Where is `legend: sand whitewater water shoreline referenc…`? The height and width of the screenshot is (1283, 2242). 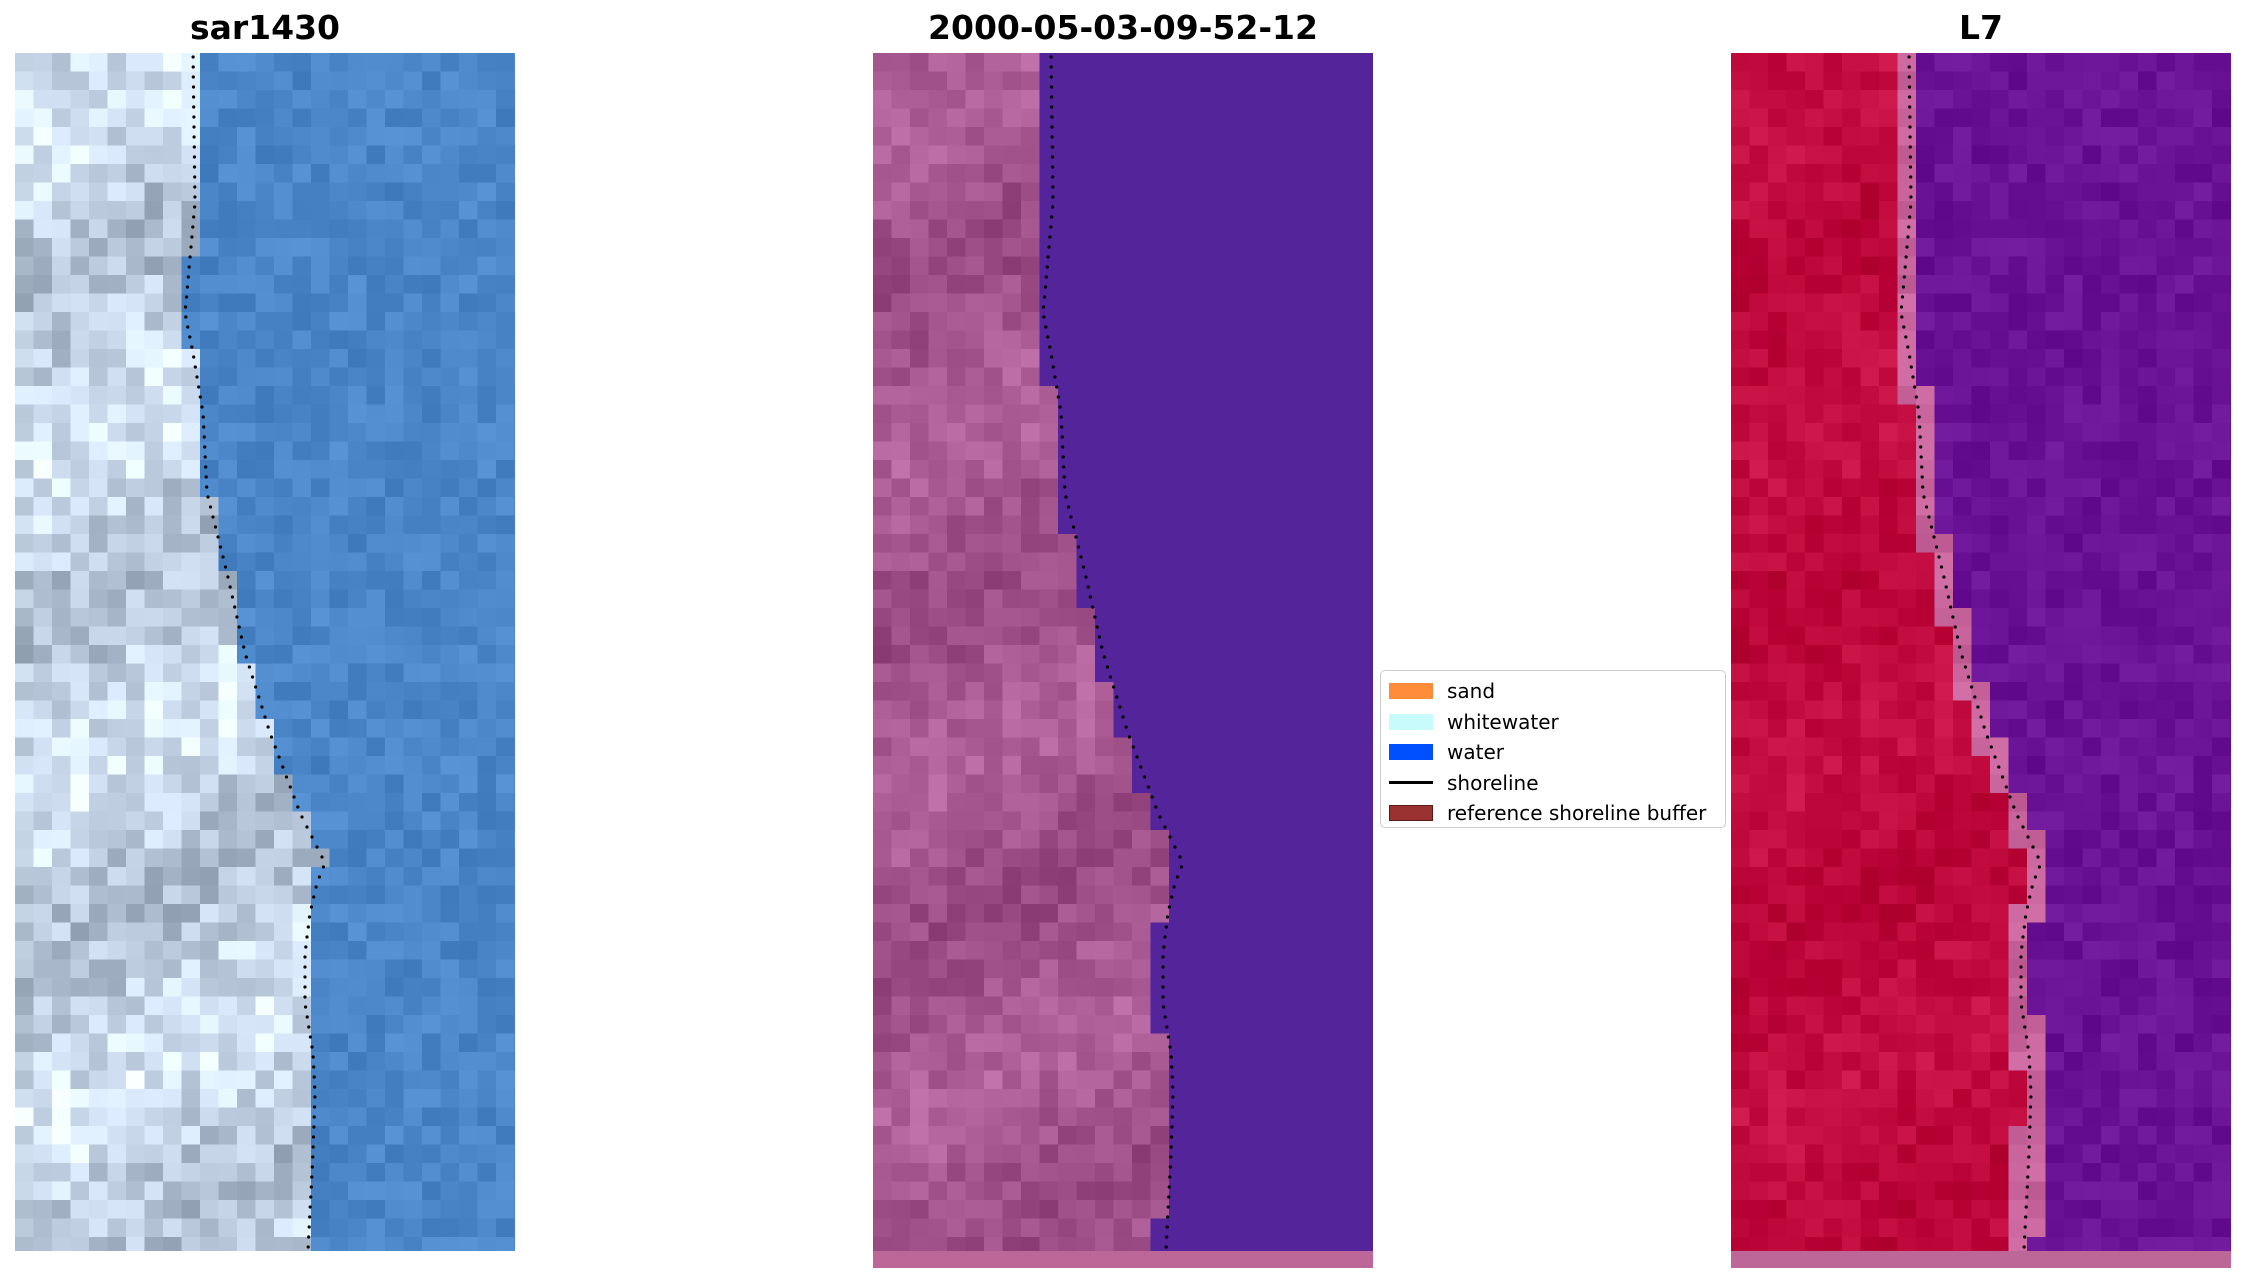
legend: sand whitewater water shoreline referenc… is located at coordinates (1553, 749).